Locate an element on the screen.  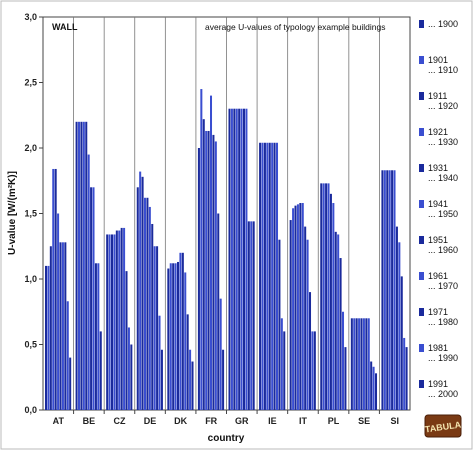
chart-title: WALL is located at coordinates (65, 27).